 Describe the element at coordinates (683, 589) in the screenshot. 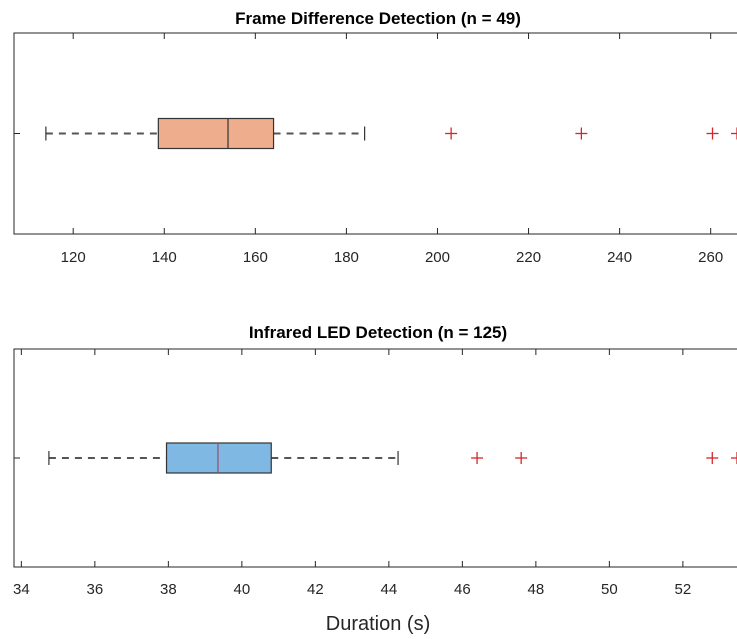

I see `x-tick-label: 52` at that location.